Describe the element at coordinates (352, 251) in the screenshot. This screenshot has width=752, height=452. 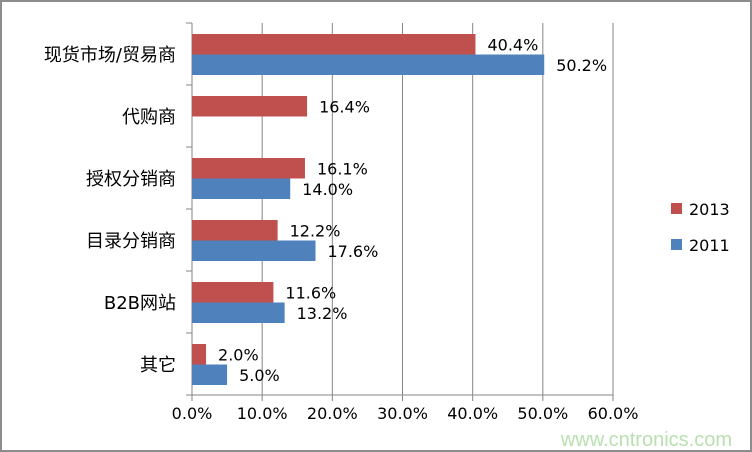
I see `data-label: 17.6%` at that location.